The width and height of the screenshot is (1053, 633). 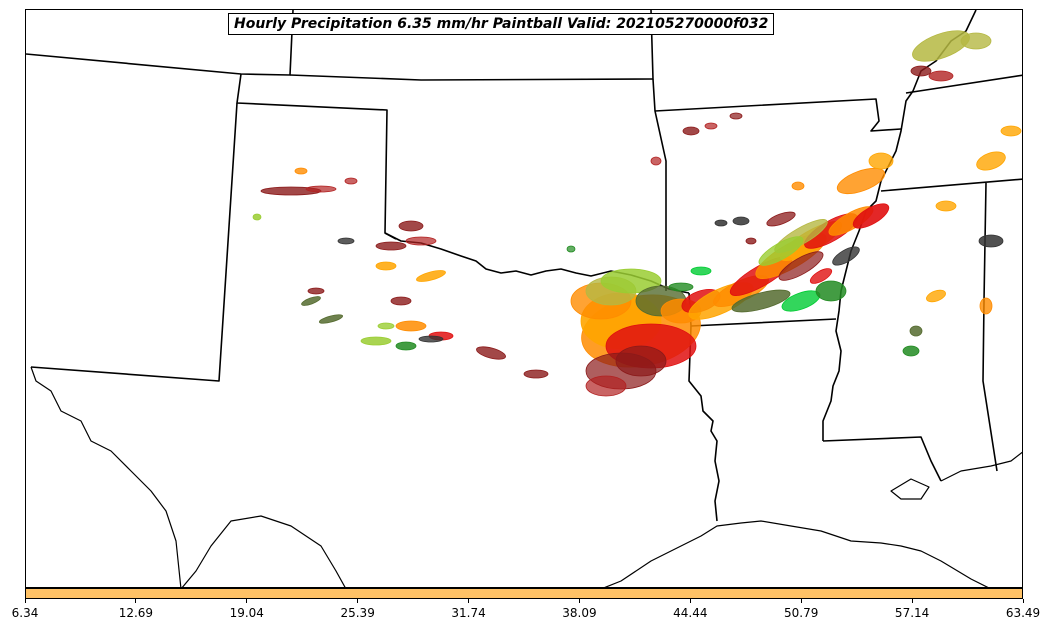 What do you see at coordinates (246, 613) in the screenshot?
I see `colorbar-tick-label: 19.04` at bounding box center [246, 613].